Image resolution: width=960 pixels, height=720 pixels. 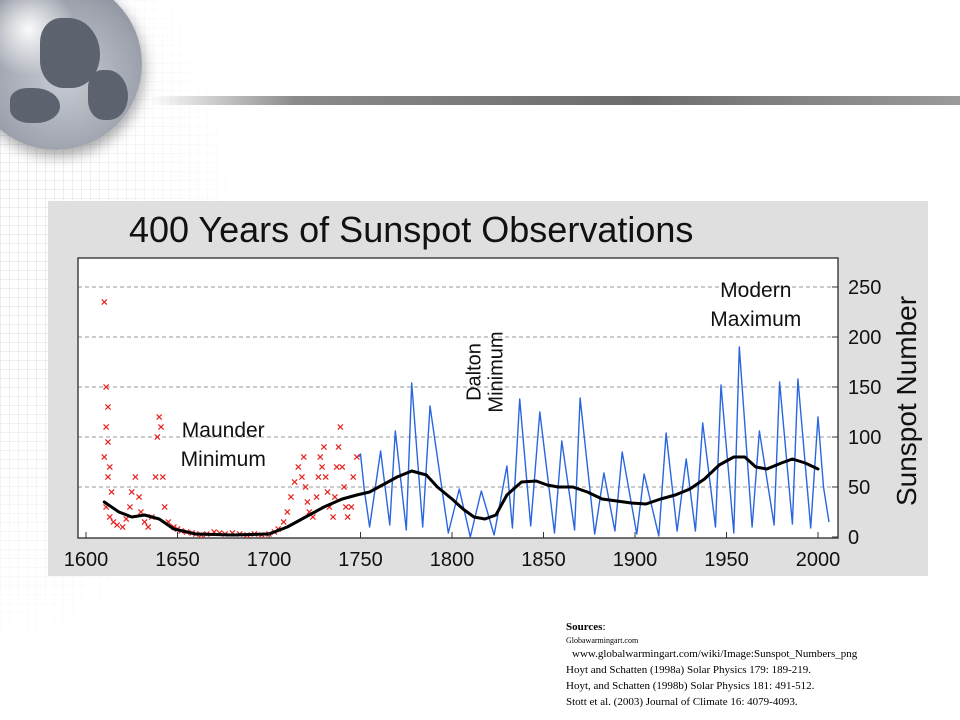 I want to click on x-tick-label: 1900, so click(x=635, y=560).